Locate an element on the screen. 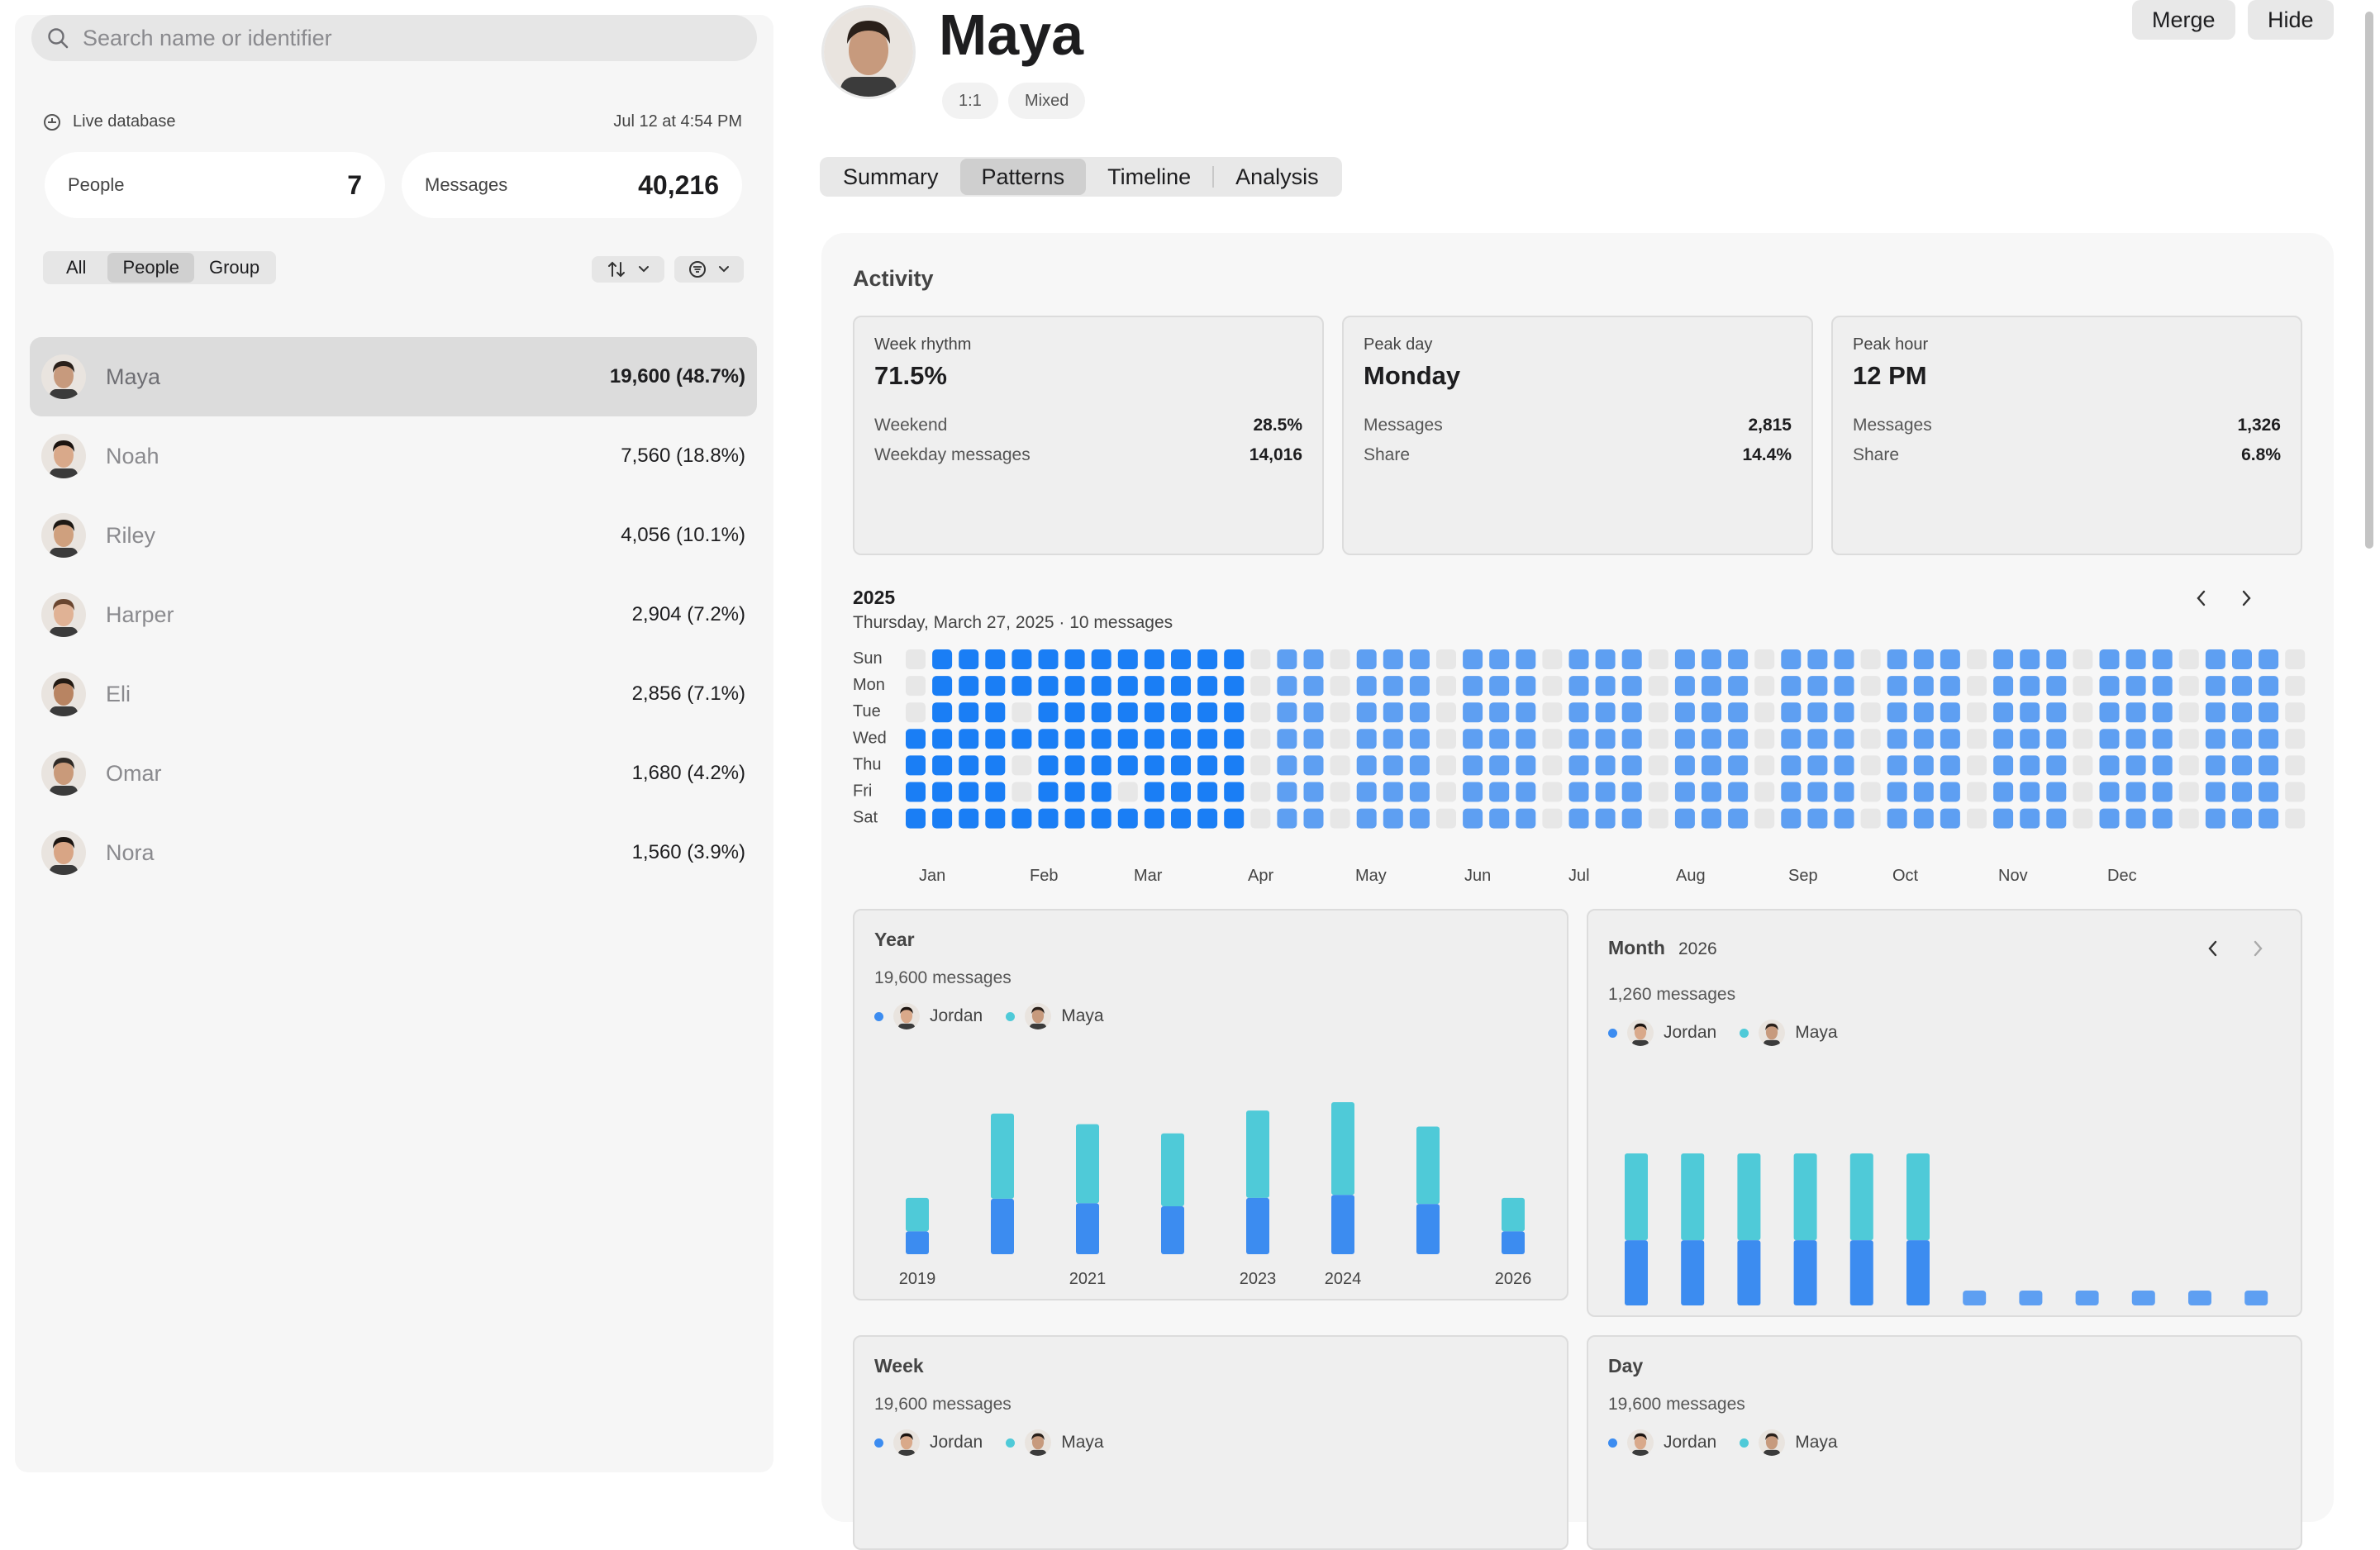 The width and height of the screenshot is (2380, 1550). bar-jordan-Apr is located at coordinates (1805, 1272).